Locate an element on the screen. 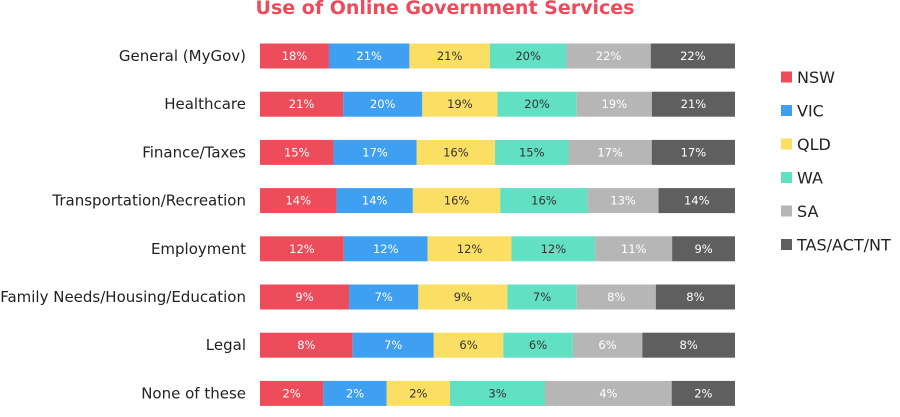 This screenshot has height=417, width=900. bar-segment-sa-family-needs-housing-education is located at coordinates (616, 297).